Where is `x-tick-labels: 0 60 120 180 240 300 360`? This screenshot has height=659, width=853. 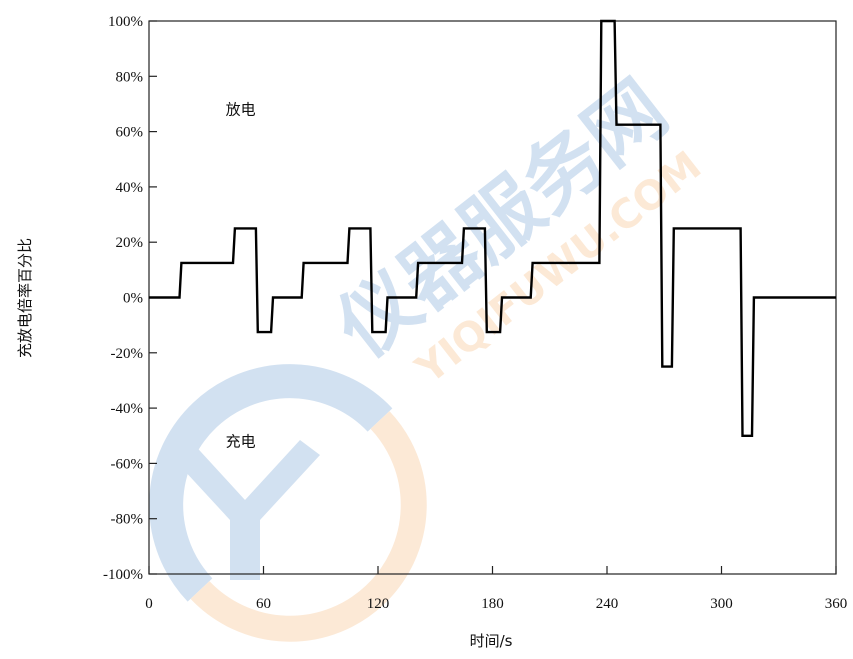
x-tick-labels: 0 60 120 180 240 300 360 is located at coordinates (496, 604).